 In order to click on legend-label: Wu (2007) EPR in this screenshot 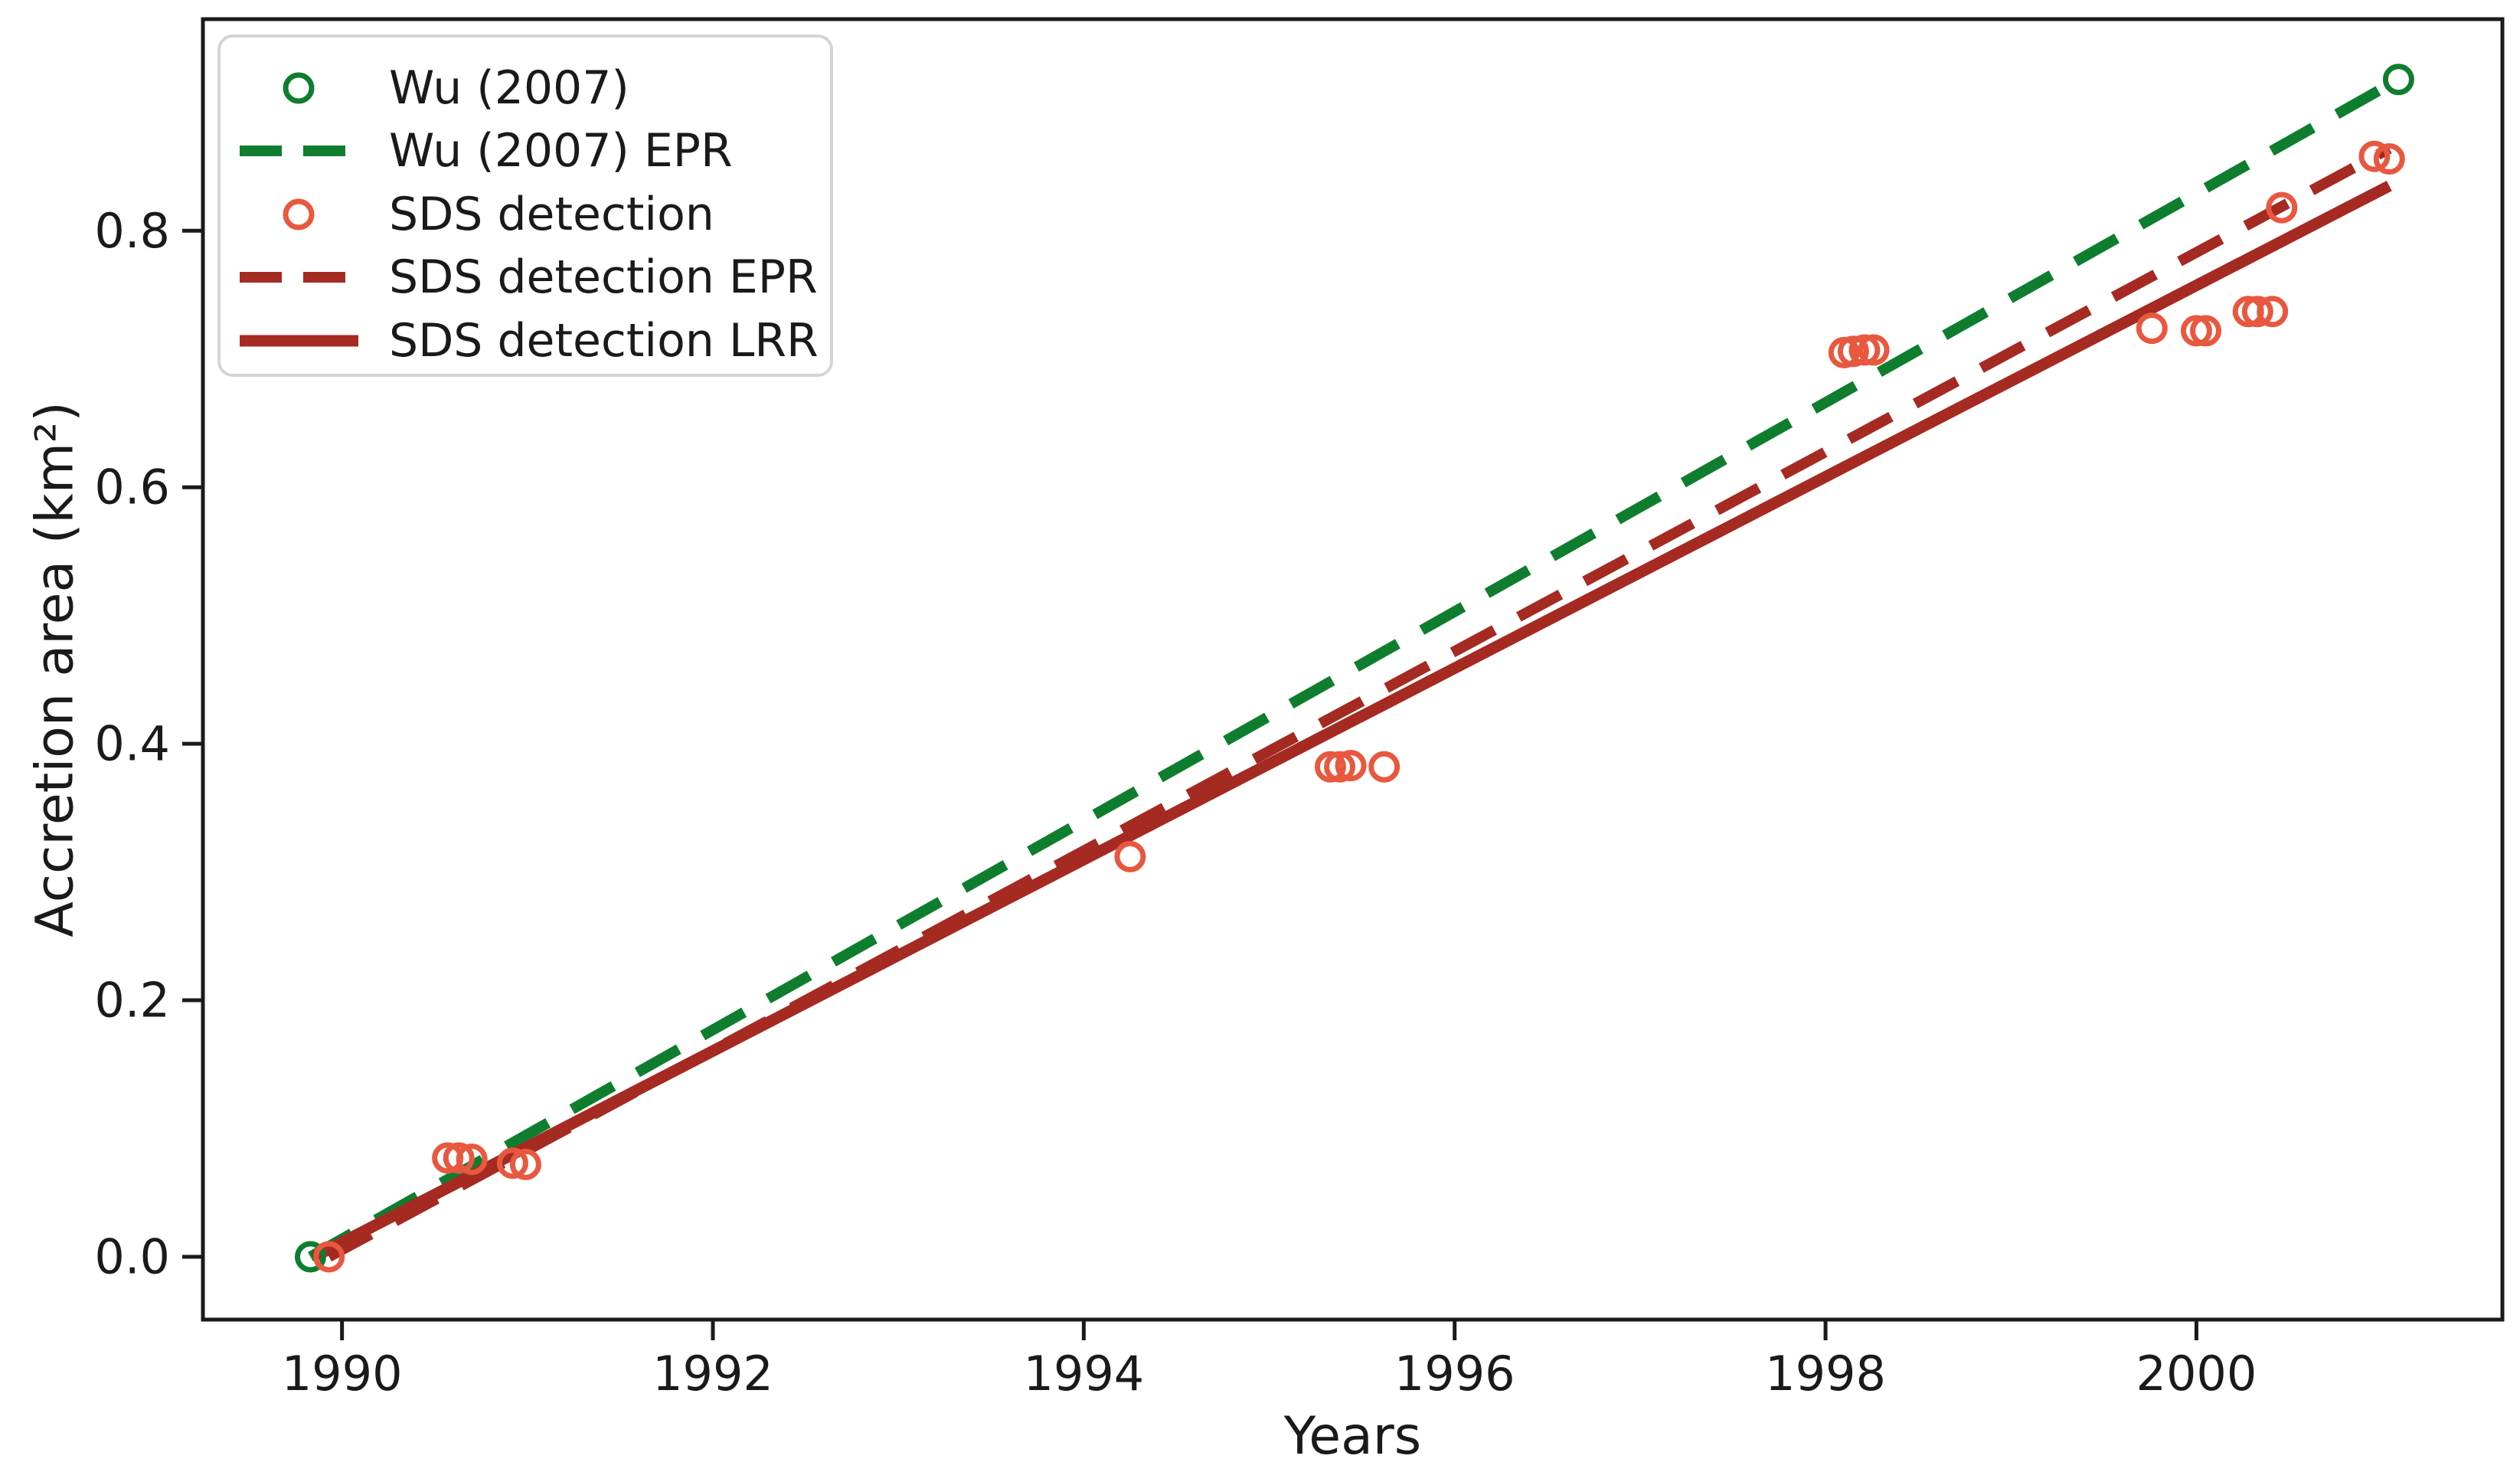, I will do `click(561, 151)`.